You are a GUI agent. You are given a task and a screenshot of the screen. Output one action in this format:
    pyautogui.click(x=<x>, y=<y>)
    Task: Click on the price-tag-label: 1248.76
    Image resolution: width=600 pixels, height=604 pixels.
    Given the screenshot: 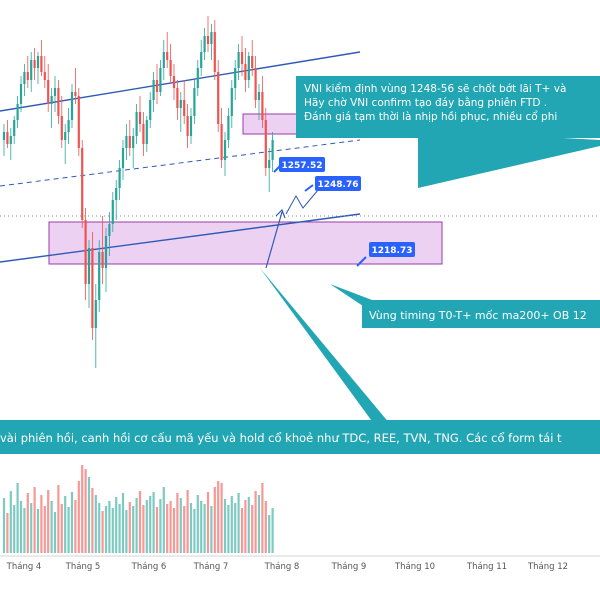 What is the action you would take?
    pyautogui.click(x=338, y=185)
    